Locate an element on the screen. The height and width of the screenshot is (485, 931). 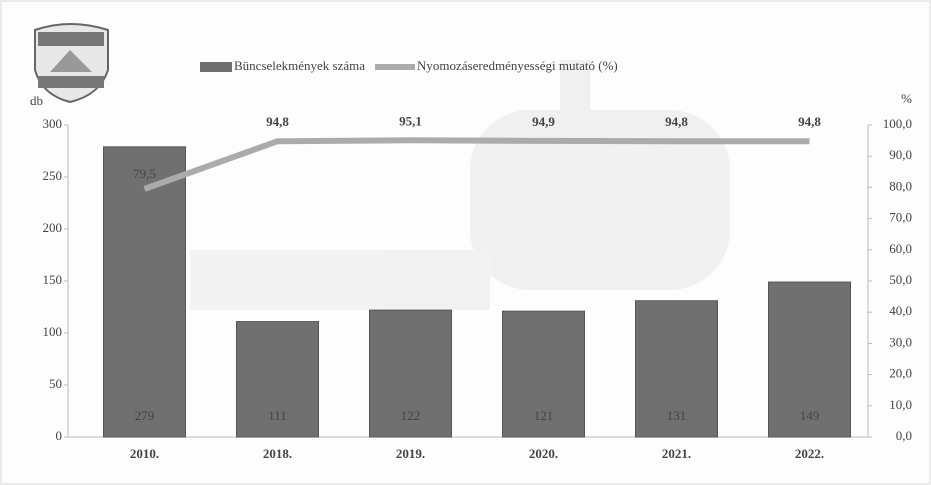
x-tick-label: 2022. is located at coordinates (809, 453).